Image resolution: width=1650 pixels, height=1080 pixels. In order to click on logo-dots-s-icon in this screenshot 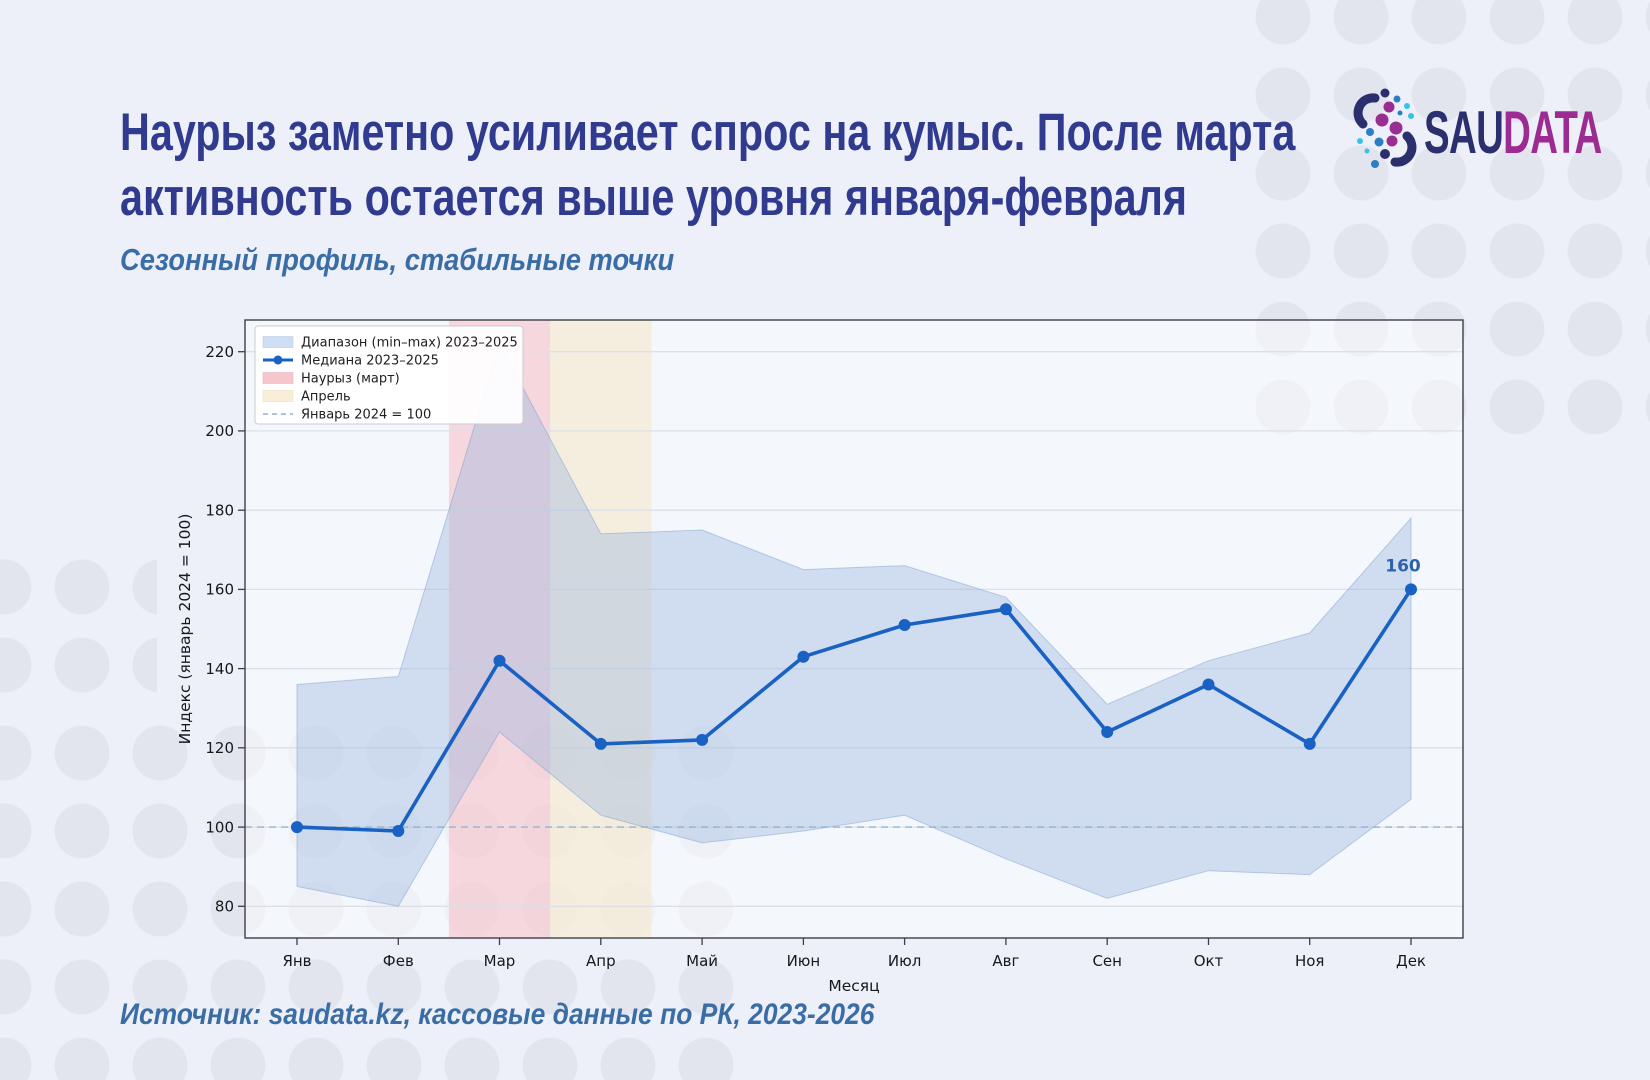, I will do `click(1385, 128)`.